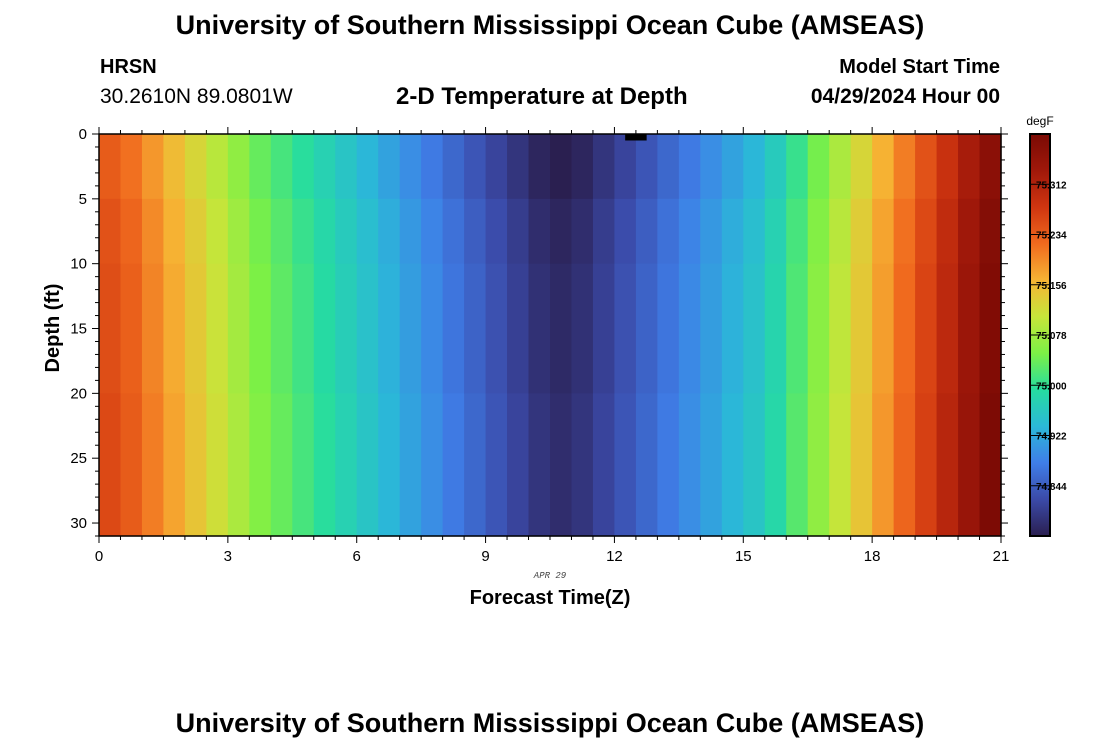  Describe the element at coordinates (83, 134) in the screenshot. I see `y-tick-label: 0` at that location.